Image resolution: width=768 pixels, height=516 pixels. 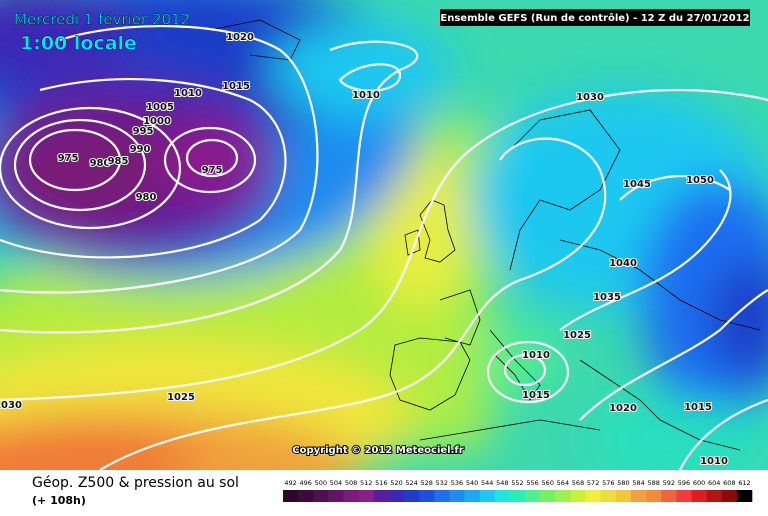 I want to click on scale-label: 496, so click(x=305, y=483).